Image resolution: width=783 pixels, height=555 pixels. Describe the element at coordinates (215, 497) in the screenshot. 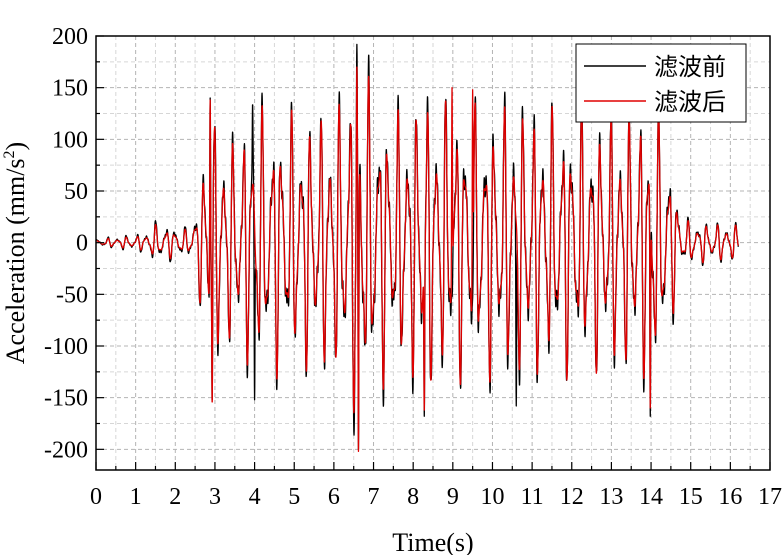

I see `x-tick-label: 3` at that location.